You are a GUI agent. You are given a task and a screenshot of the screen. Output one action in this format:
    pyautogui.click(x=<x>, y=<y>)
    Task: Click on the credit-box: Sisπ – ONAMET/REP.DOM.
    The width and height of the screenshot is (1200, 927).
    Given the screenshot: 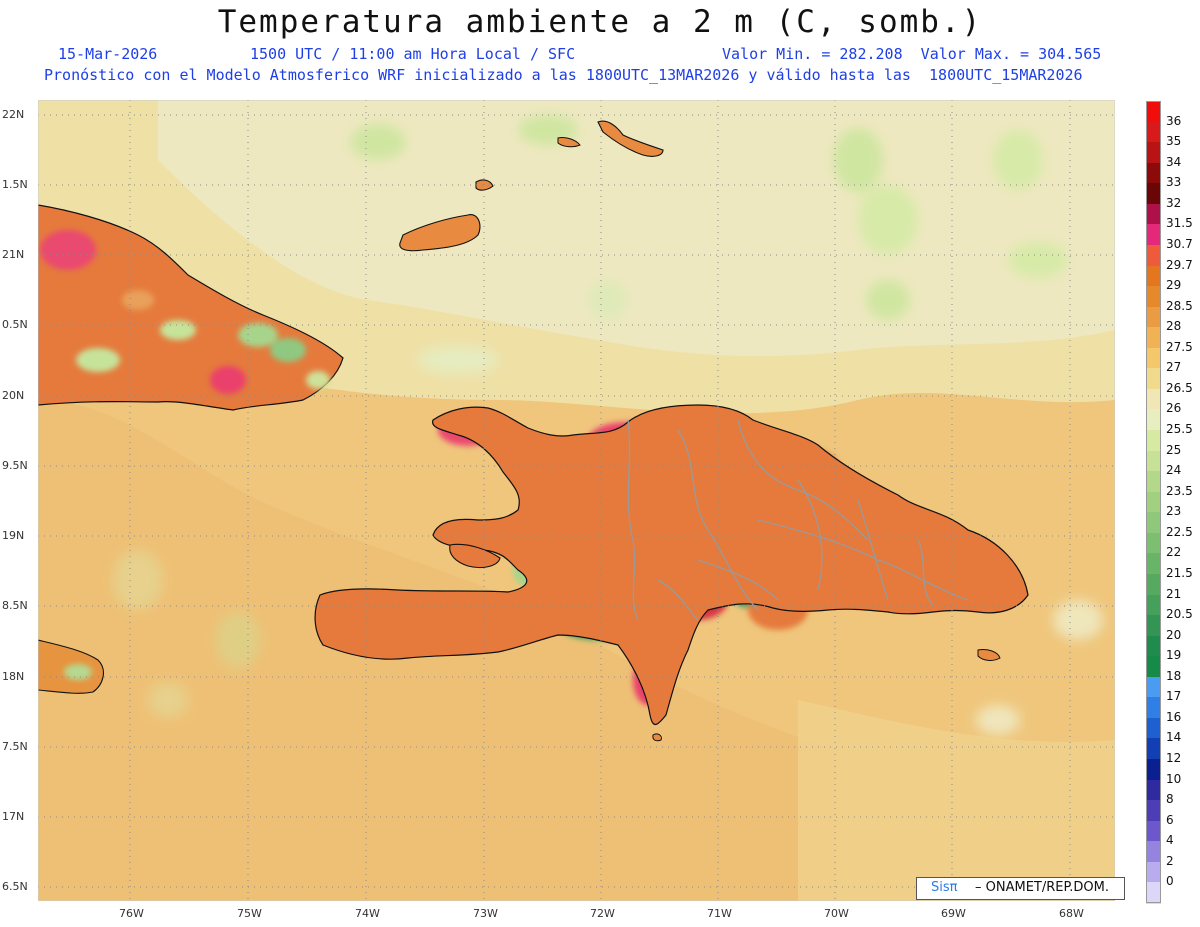 What is the action you would take?
    pyautogui.click(x=1020, y=888)
    